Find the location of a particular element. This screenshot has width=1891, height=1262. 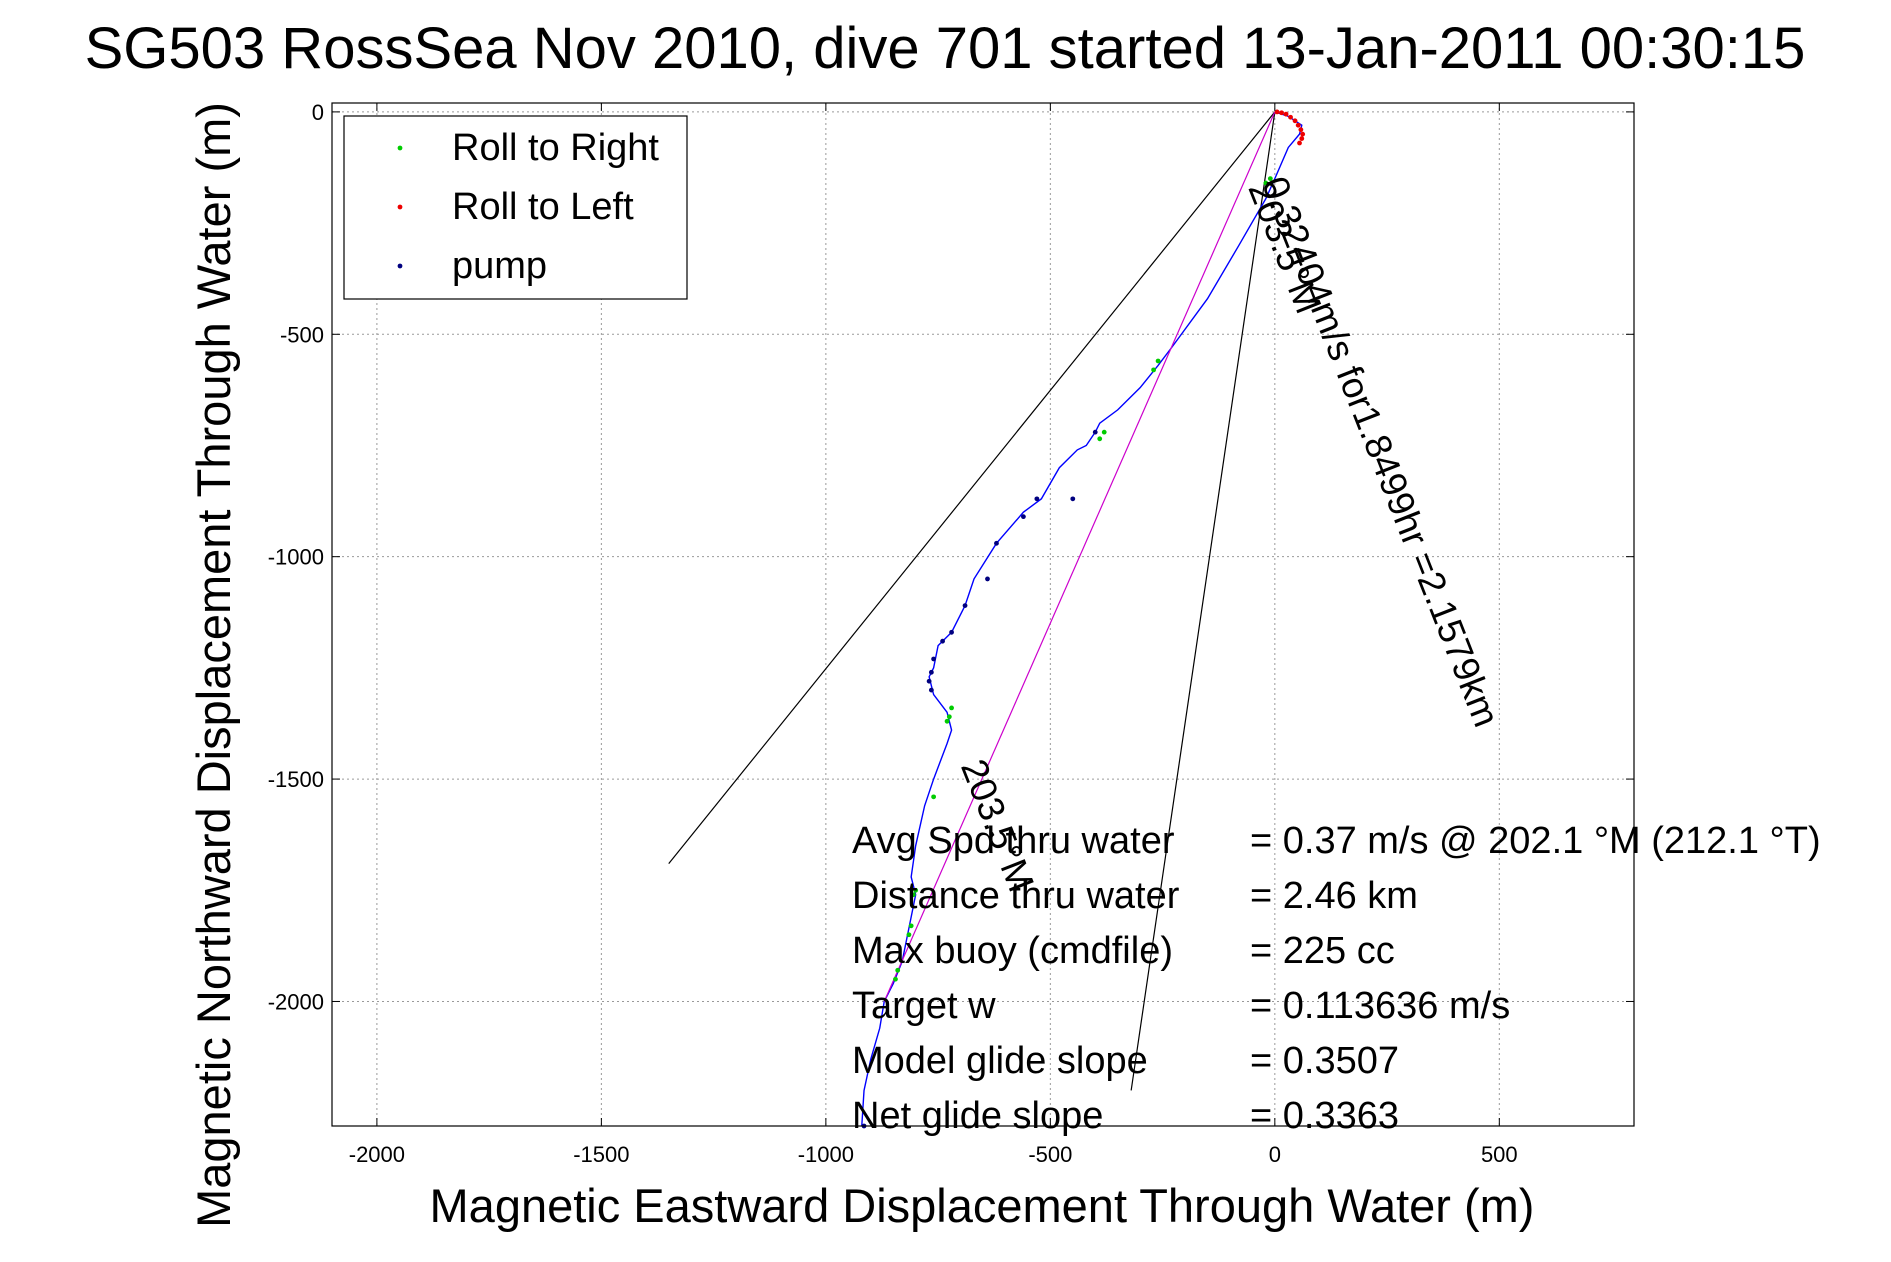

stat-value: = 0.3507 is located at coordinates (1324, 1061).